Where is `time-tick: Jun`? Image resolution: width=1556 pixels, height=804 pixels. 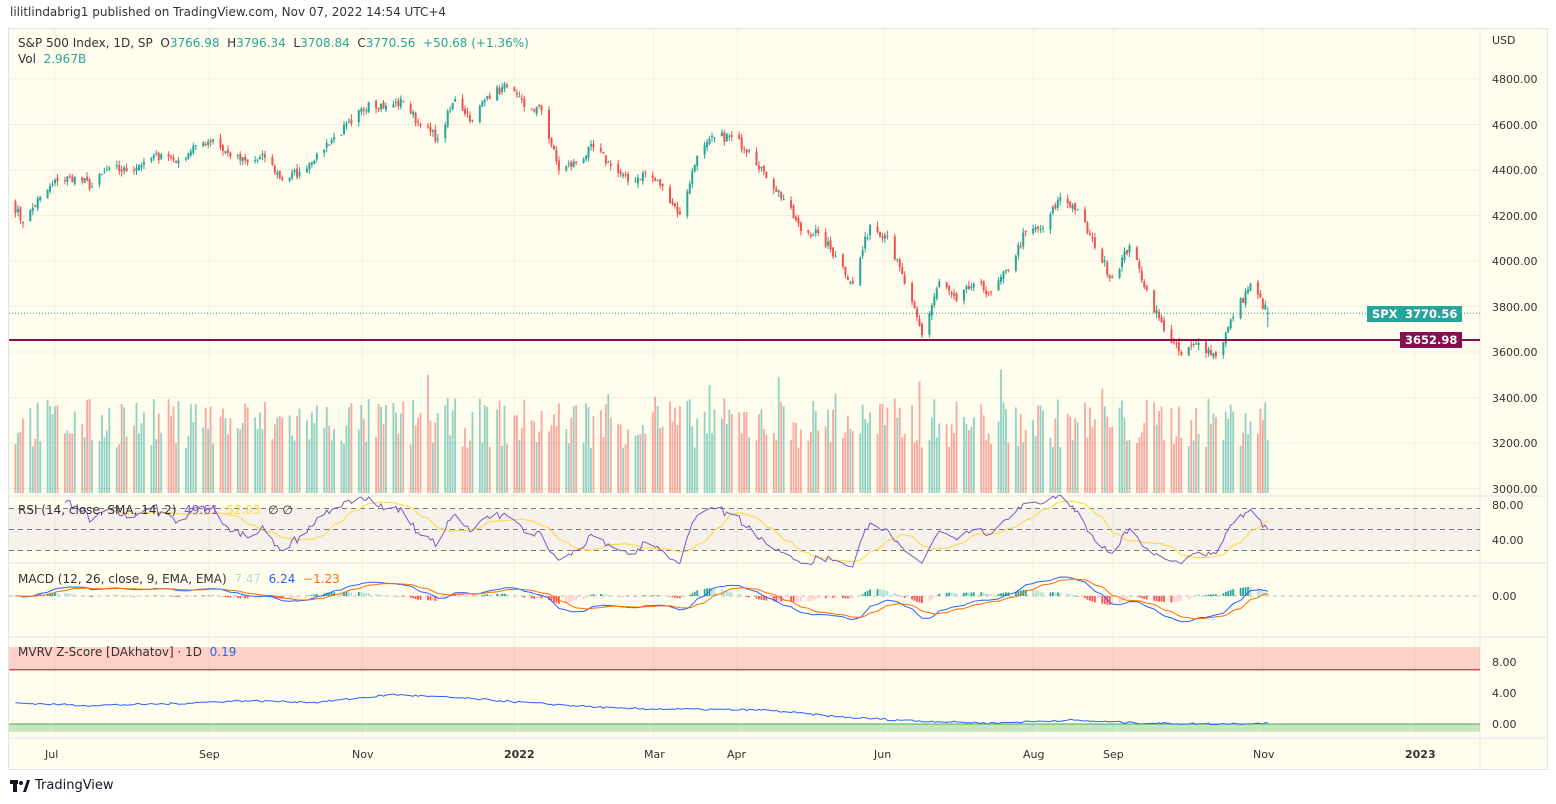
time-tick: Jun is located at coordinates (883, 754).